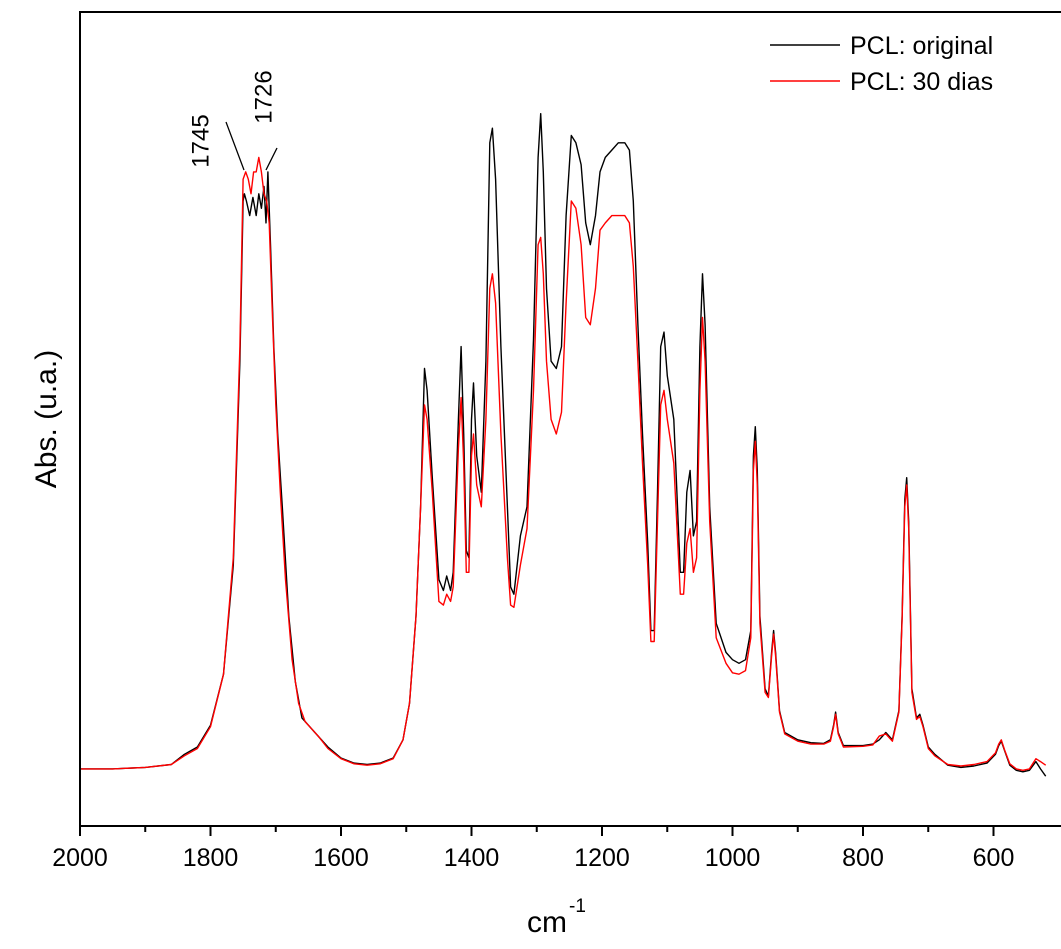 This screenshot has height=949, width=1061. What do you see at coordinates (263, 96) in the screenshot?
I see `annotation-label-1726: 1726` at bounding box center [263, 96].